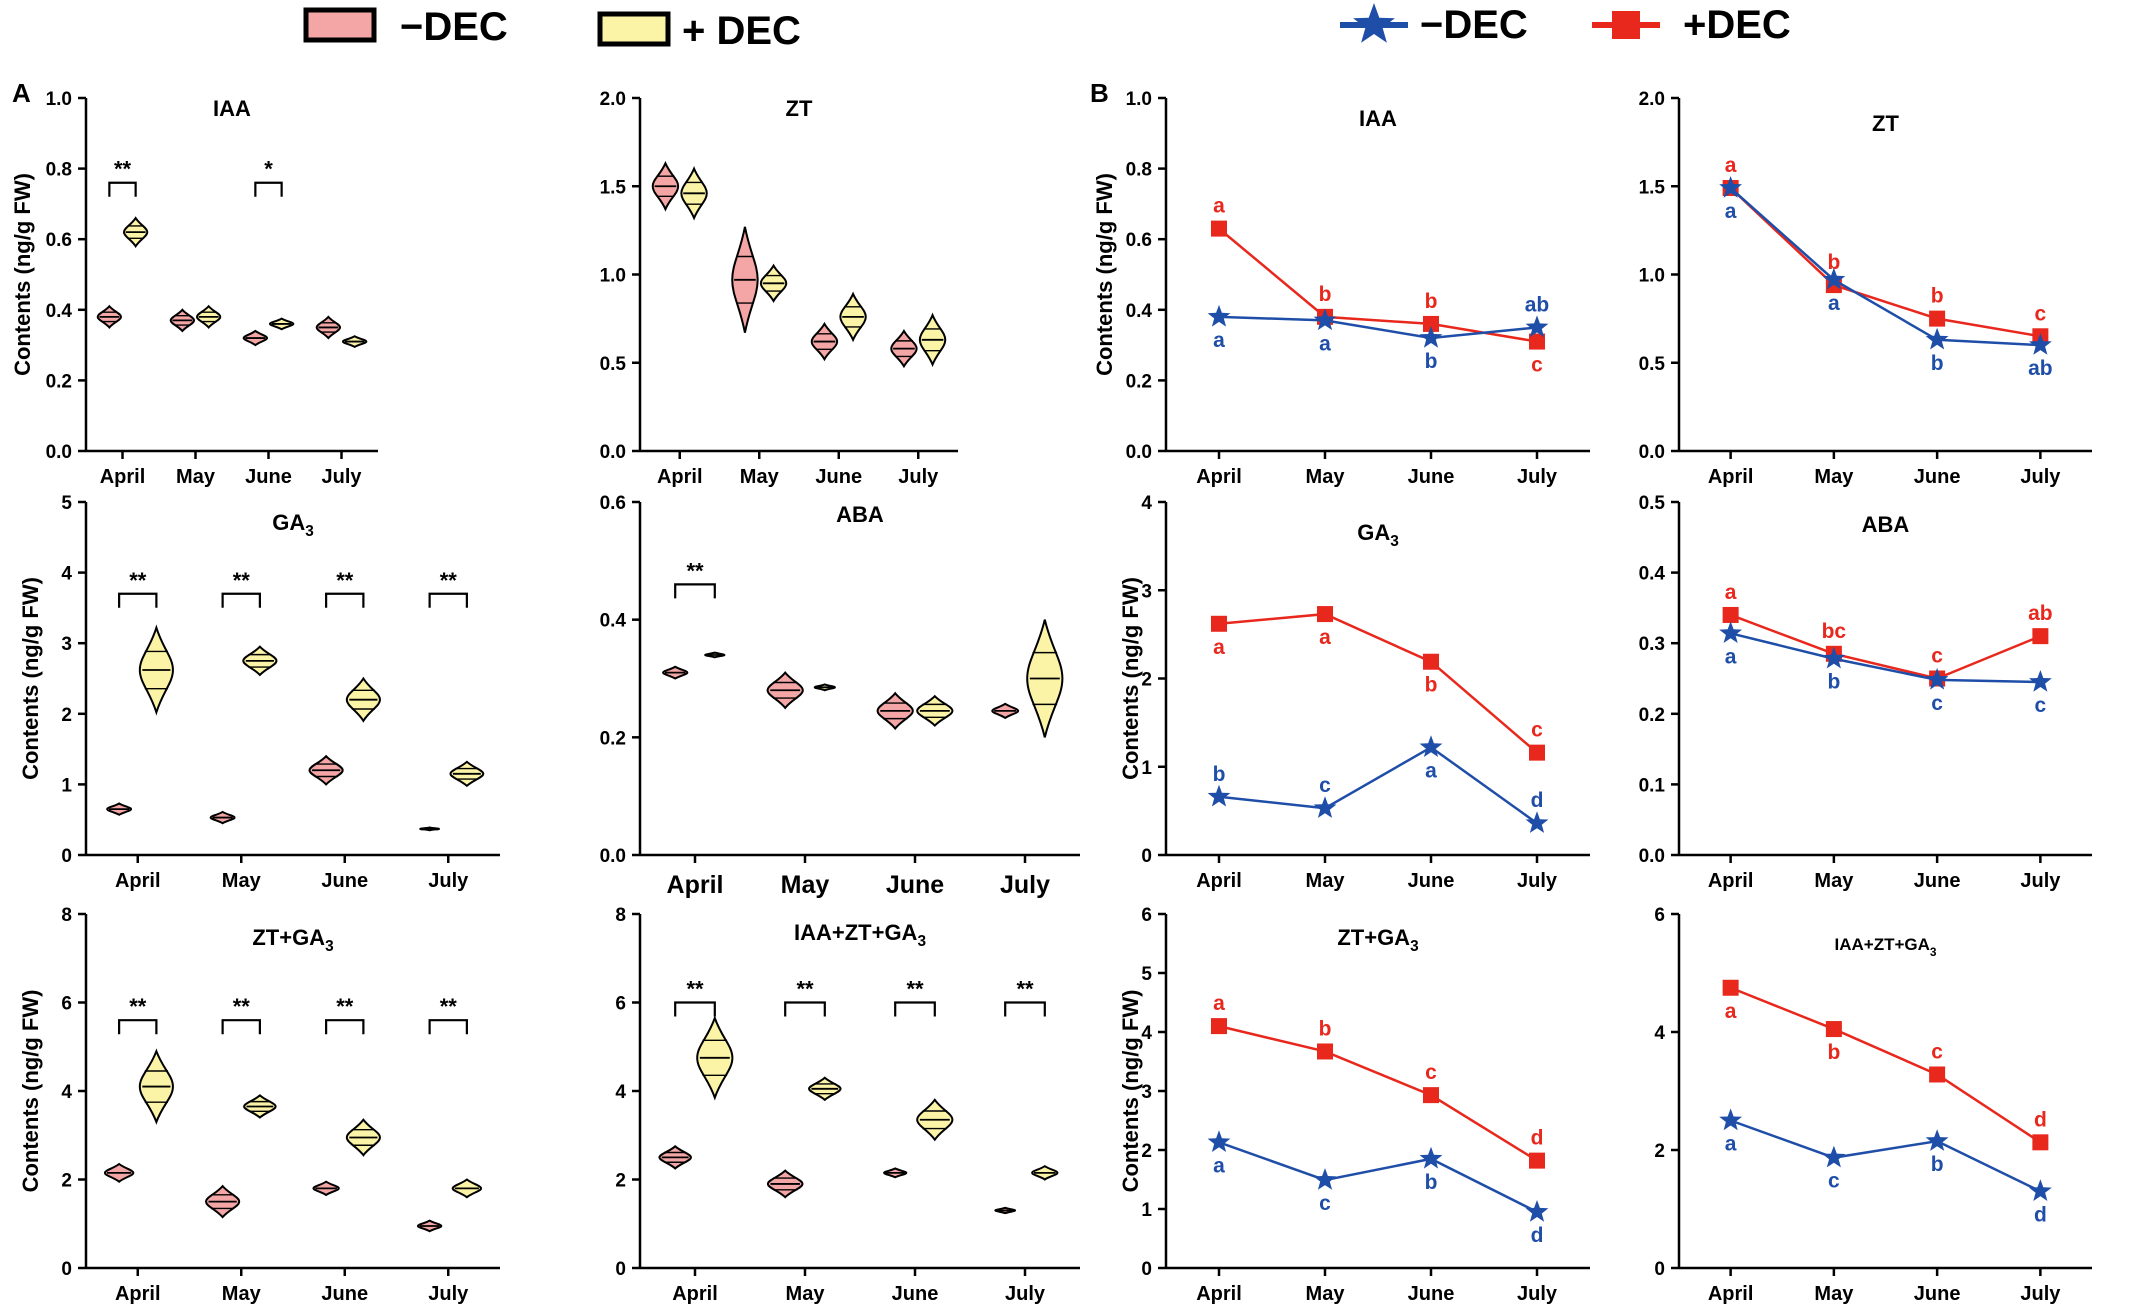 The width and height of the screenshot is (2136, 1312). Describe the element at coordinates (1737, 25) in the screenshot. I see `legend-b-plus-label: +DEC` at that location.